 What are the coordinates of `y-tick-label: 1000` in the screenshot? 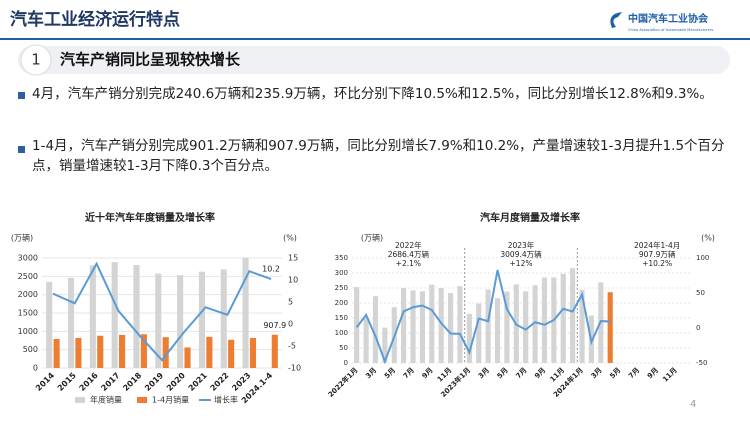 It's located at (28, 331).